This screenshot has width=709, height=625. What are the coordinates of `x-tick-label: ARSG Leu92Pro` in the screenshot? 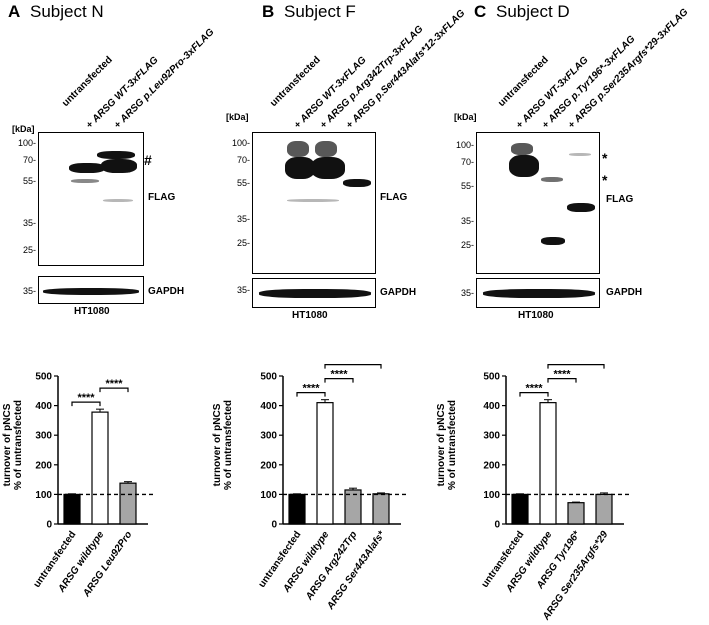 It's located at (108, 564).